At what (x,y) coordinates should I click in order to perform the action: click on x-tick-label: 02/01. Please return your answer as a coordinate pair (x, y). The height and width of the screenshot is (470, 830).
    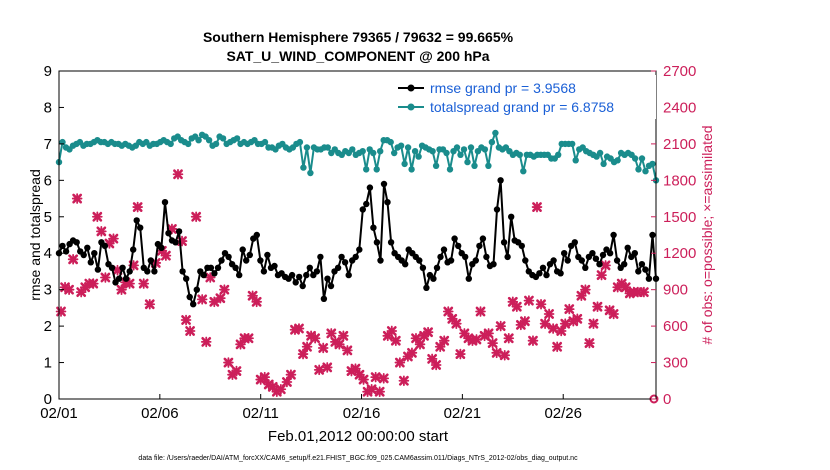
    Looking at the image, I should click on (59, 413).